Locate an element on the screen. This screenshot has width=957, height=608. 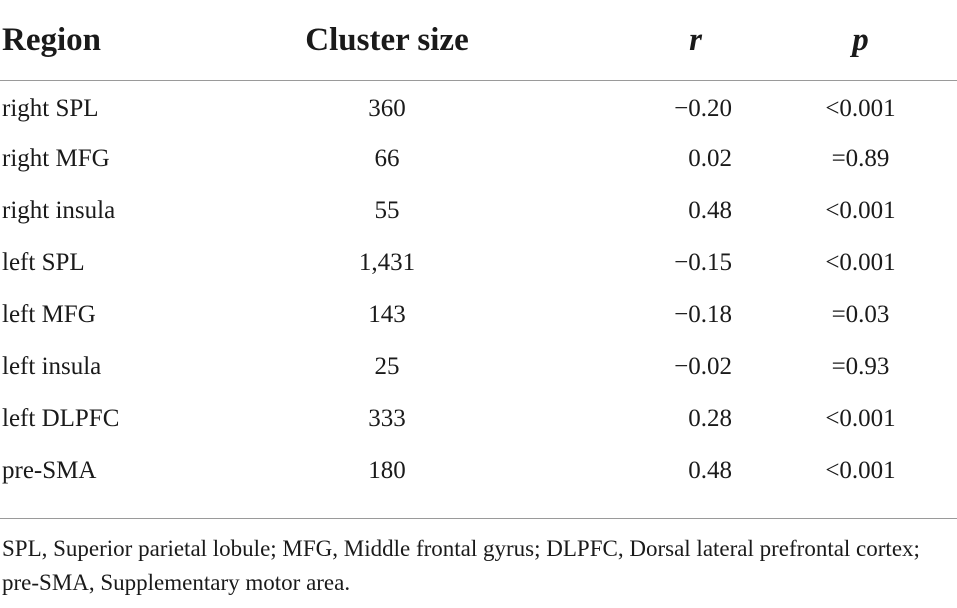
cell-r: 0.28 is located at coordinates (710, 418).